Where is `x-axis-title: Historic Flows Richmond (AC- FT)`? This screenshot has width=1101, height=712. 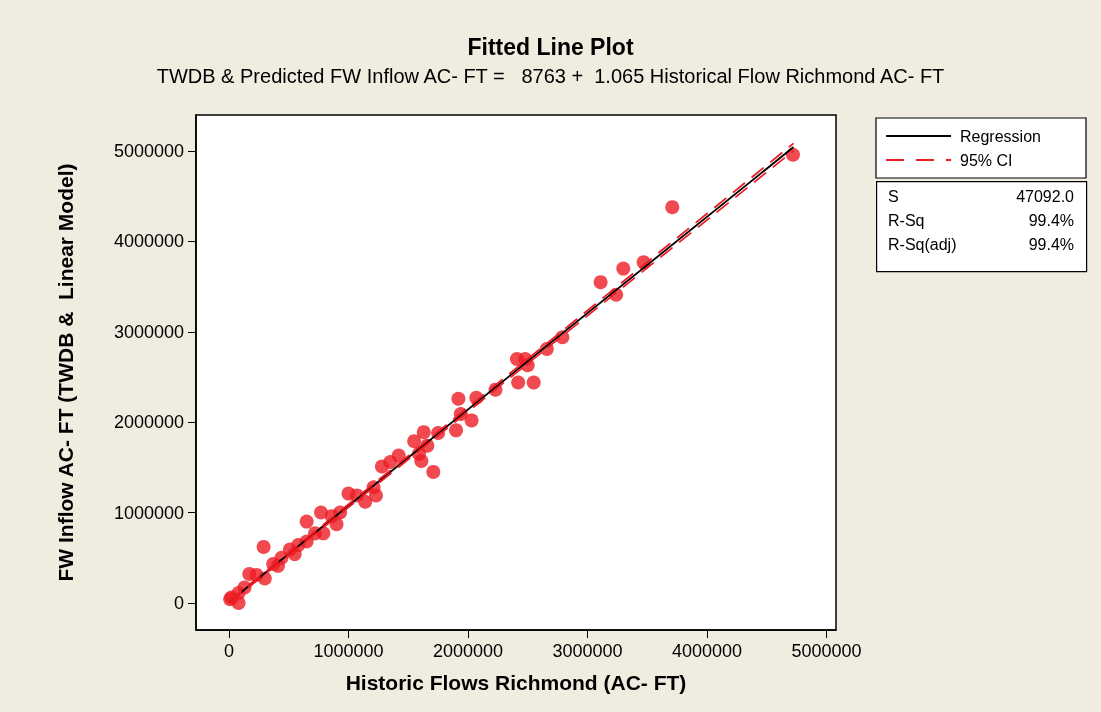 x-axis-title: Historic Flows Richmond (AC- FT) is located at coordinates (516, 682).